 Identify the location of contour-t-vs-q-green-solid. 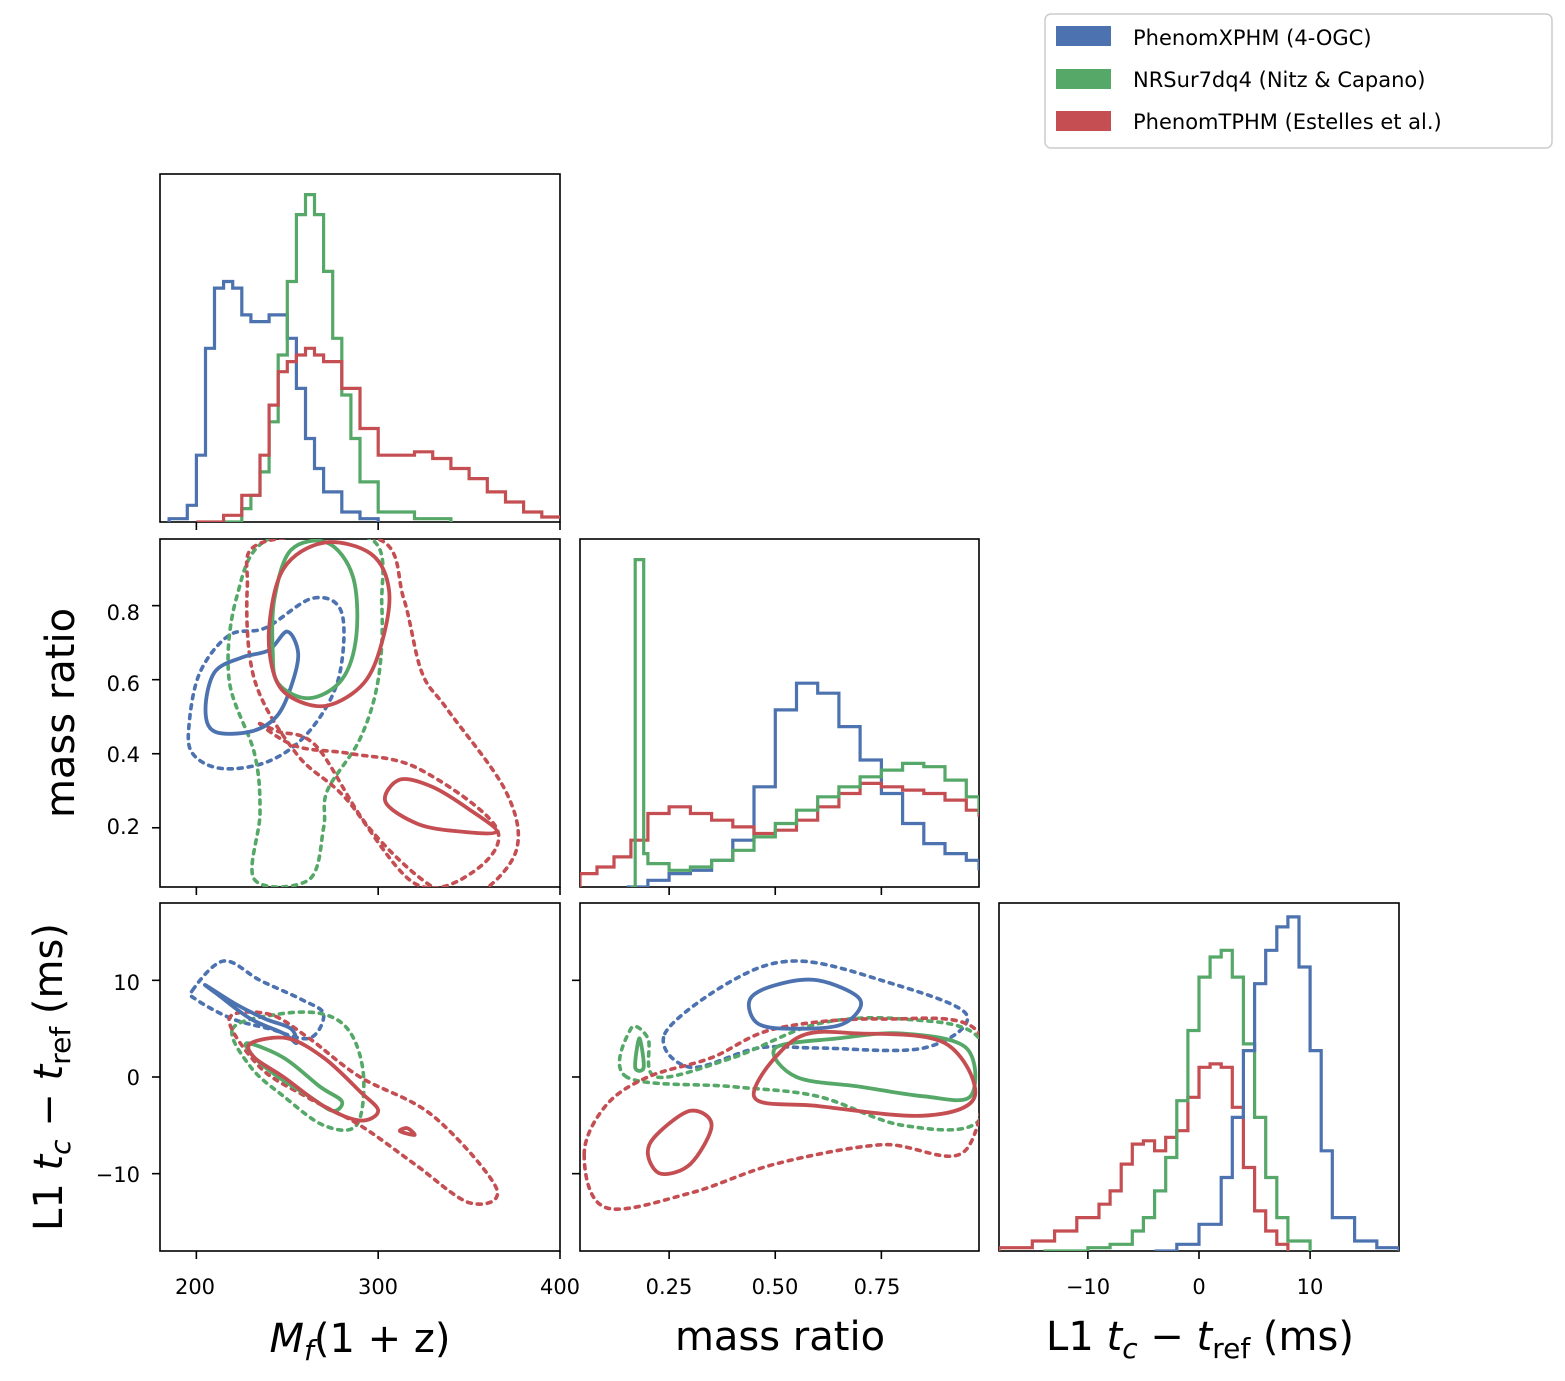
(639, 1054).